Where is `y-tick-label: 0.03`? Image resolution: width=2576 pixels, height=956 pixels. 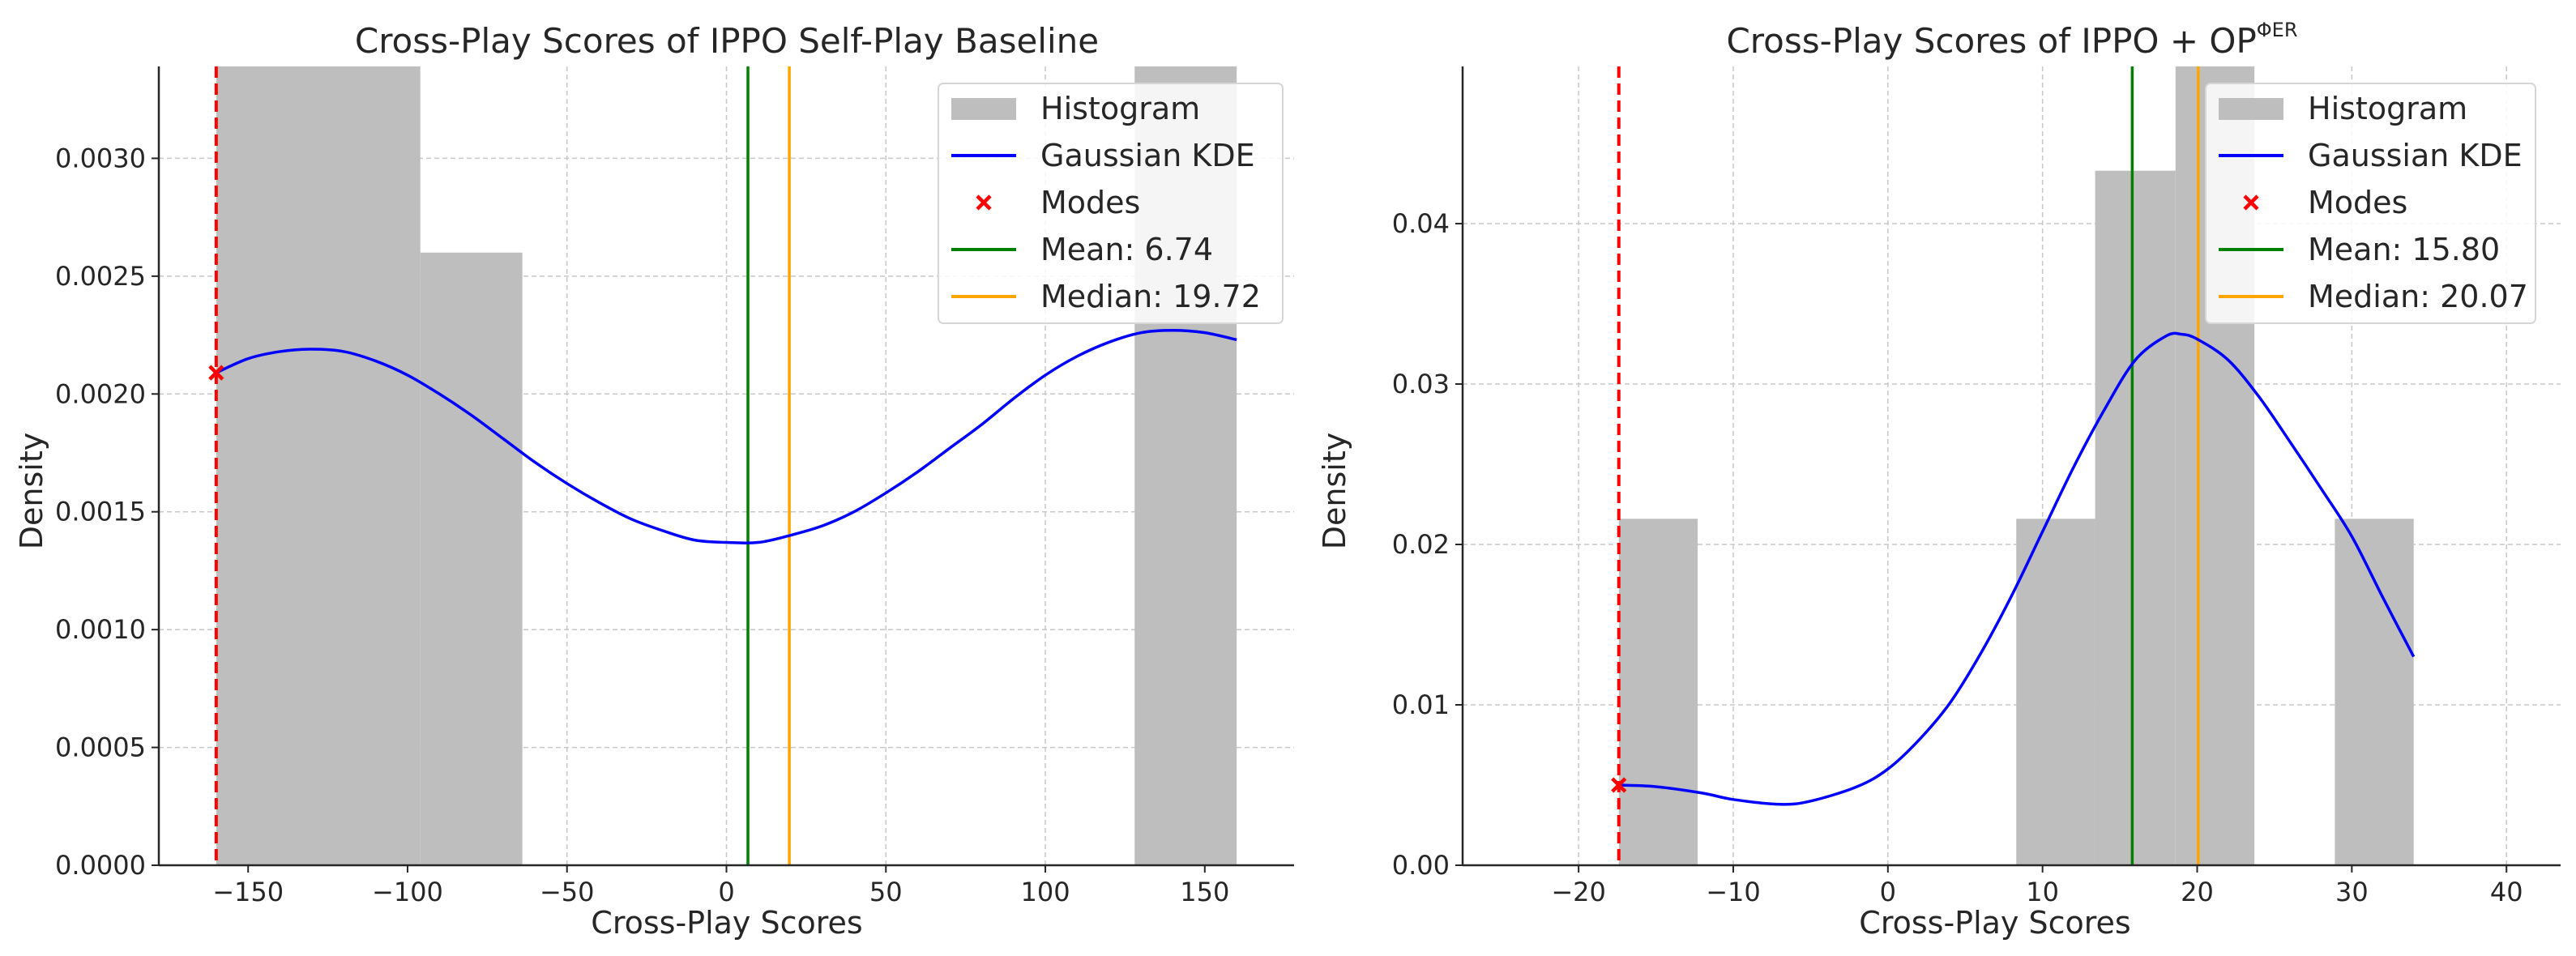
y-tick-label: 0.03 is located at coordinates (1421, 384).